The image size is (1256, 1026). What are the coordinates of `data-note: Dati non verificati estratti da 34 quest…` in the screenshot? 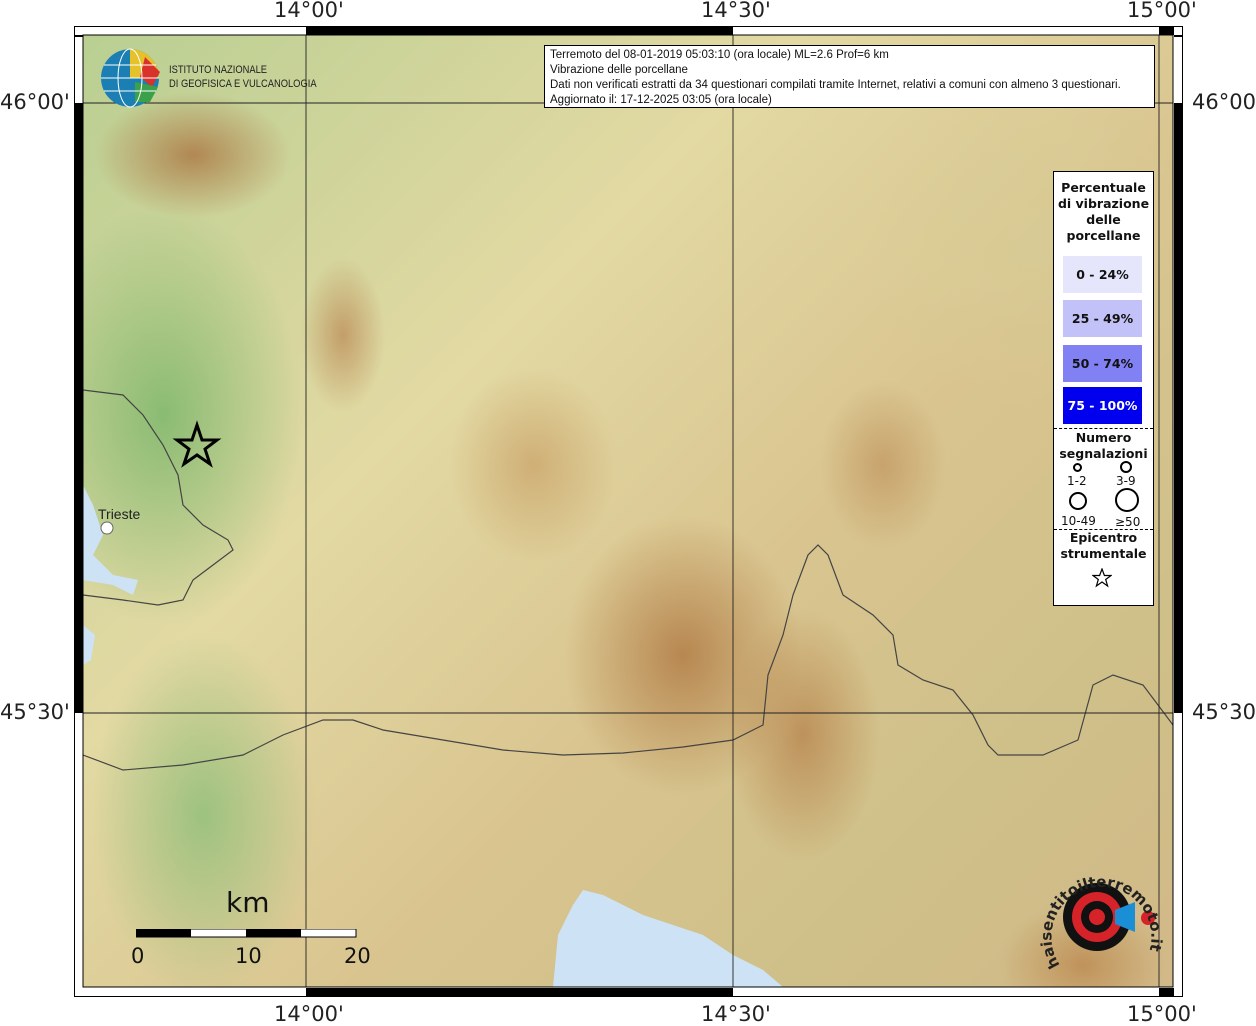 It's located at (835, 85).